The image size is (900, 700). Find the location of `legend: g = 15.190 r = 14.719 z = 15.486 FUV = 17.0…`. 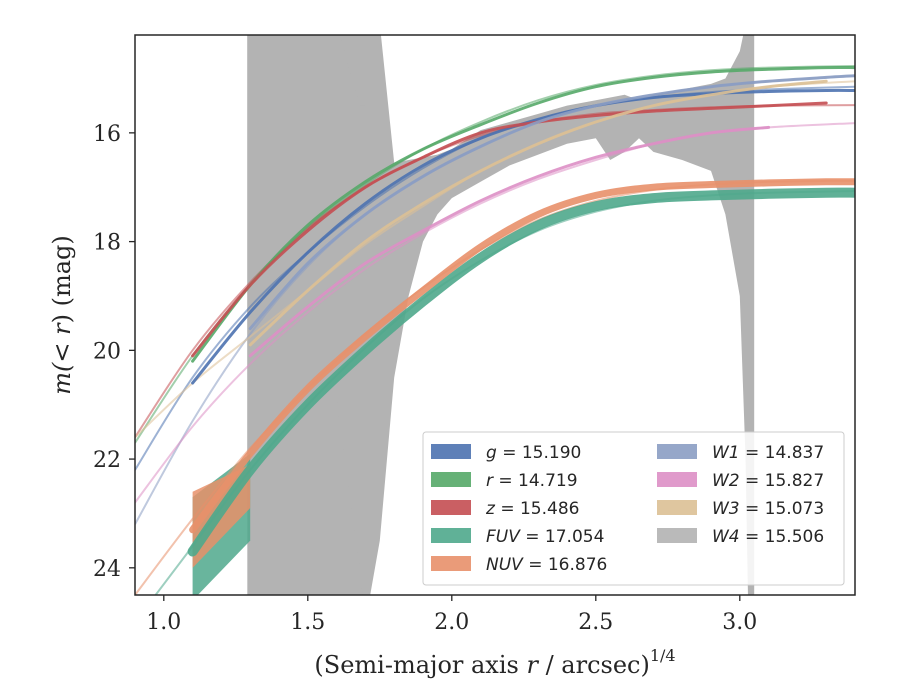

legend: g = 15.190 r = 14.719 z = 15.486 FUV = 17.0… is located at coordinates (633, 508).